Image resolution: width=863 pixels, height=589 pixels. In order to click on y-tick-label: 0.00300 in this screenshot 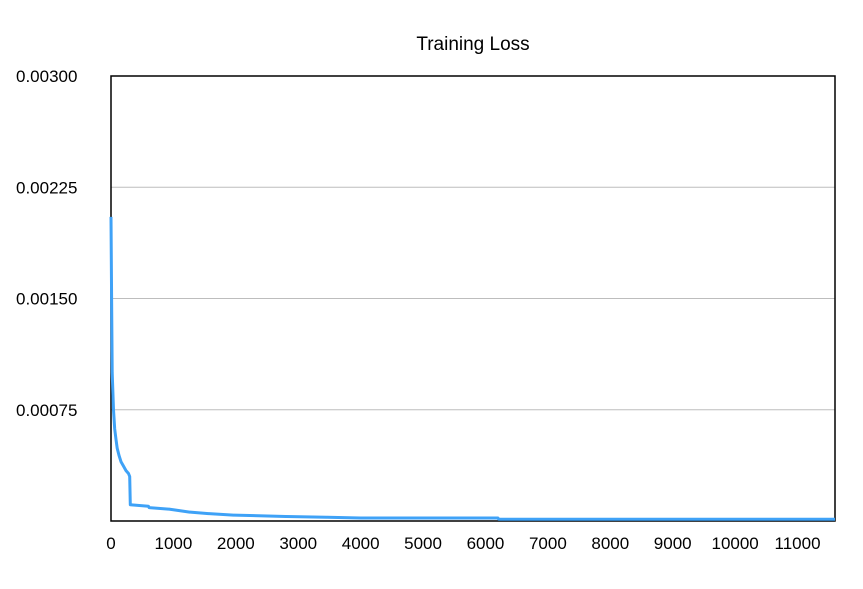, I will do `click(46, 76)`.